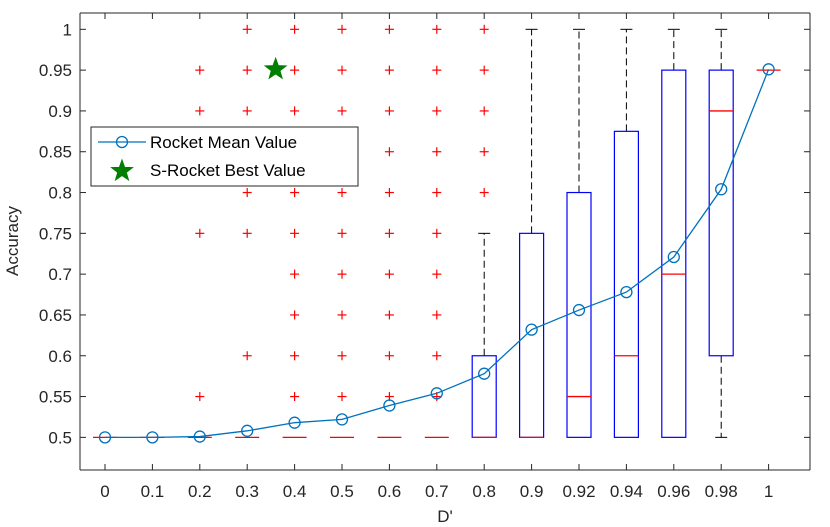 The width and height of the screenshot is (830, 527). I want to click on best-value-layer, so click(275, 68).